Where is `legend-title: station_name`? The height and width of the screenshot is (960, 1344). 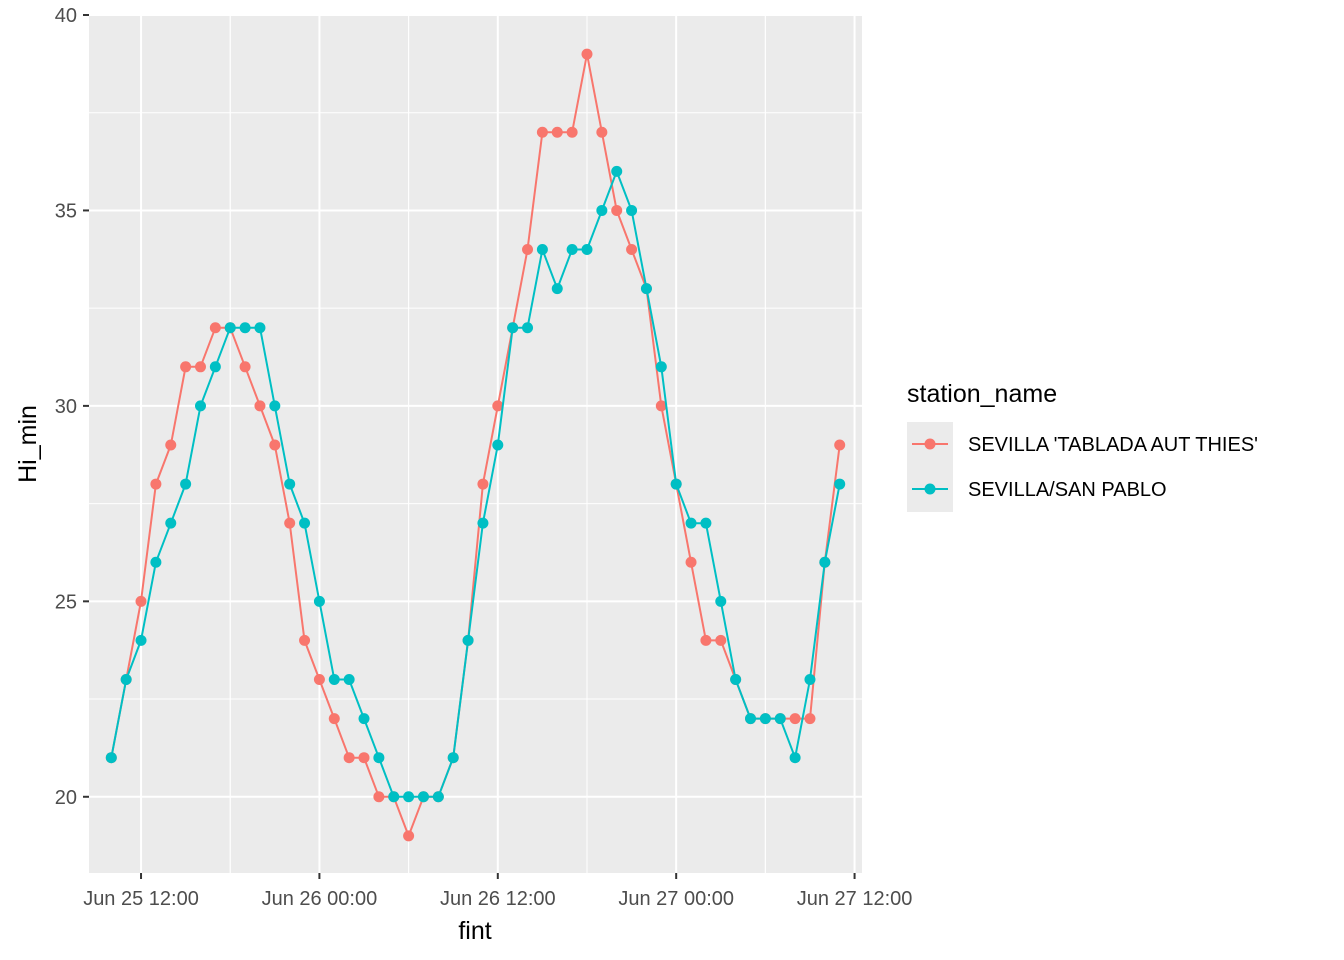 legend-title: station_name is located at coordinates (982, 394).